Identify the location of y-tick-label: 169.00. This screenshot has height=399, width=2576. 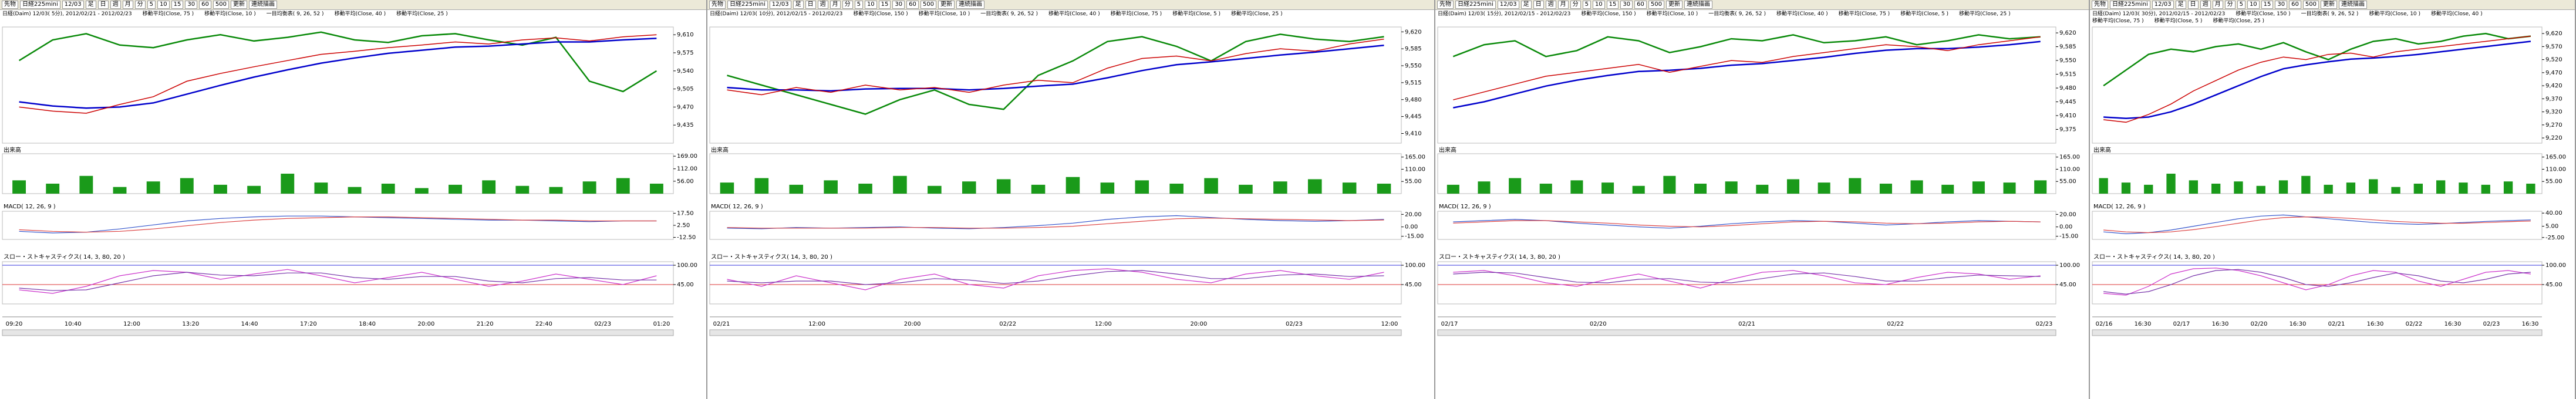
(687, 156).